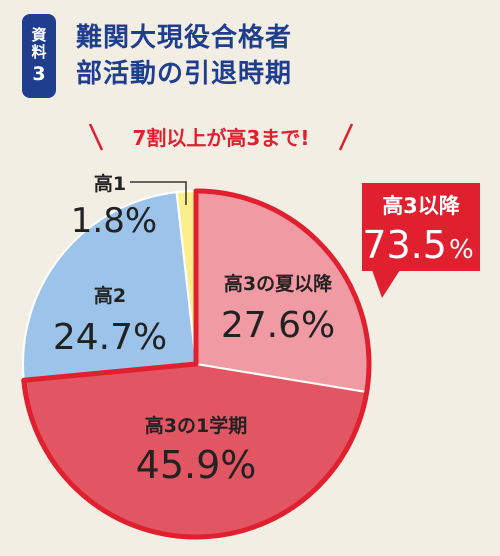 The width and height of the screenshot is (500, 556). Describe the element at coordinates (96, 137) in the screenshot. I see `callout-slash-left` at that location.